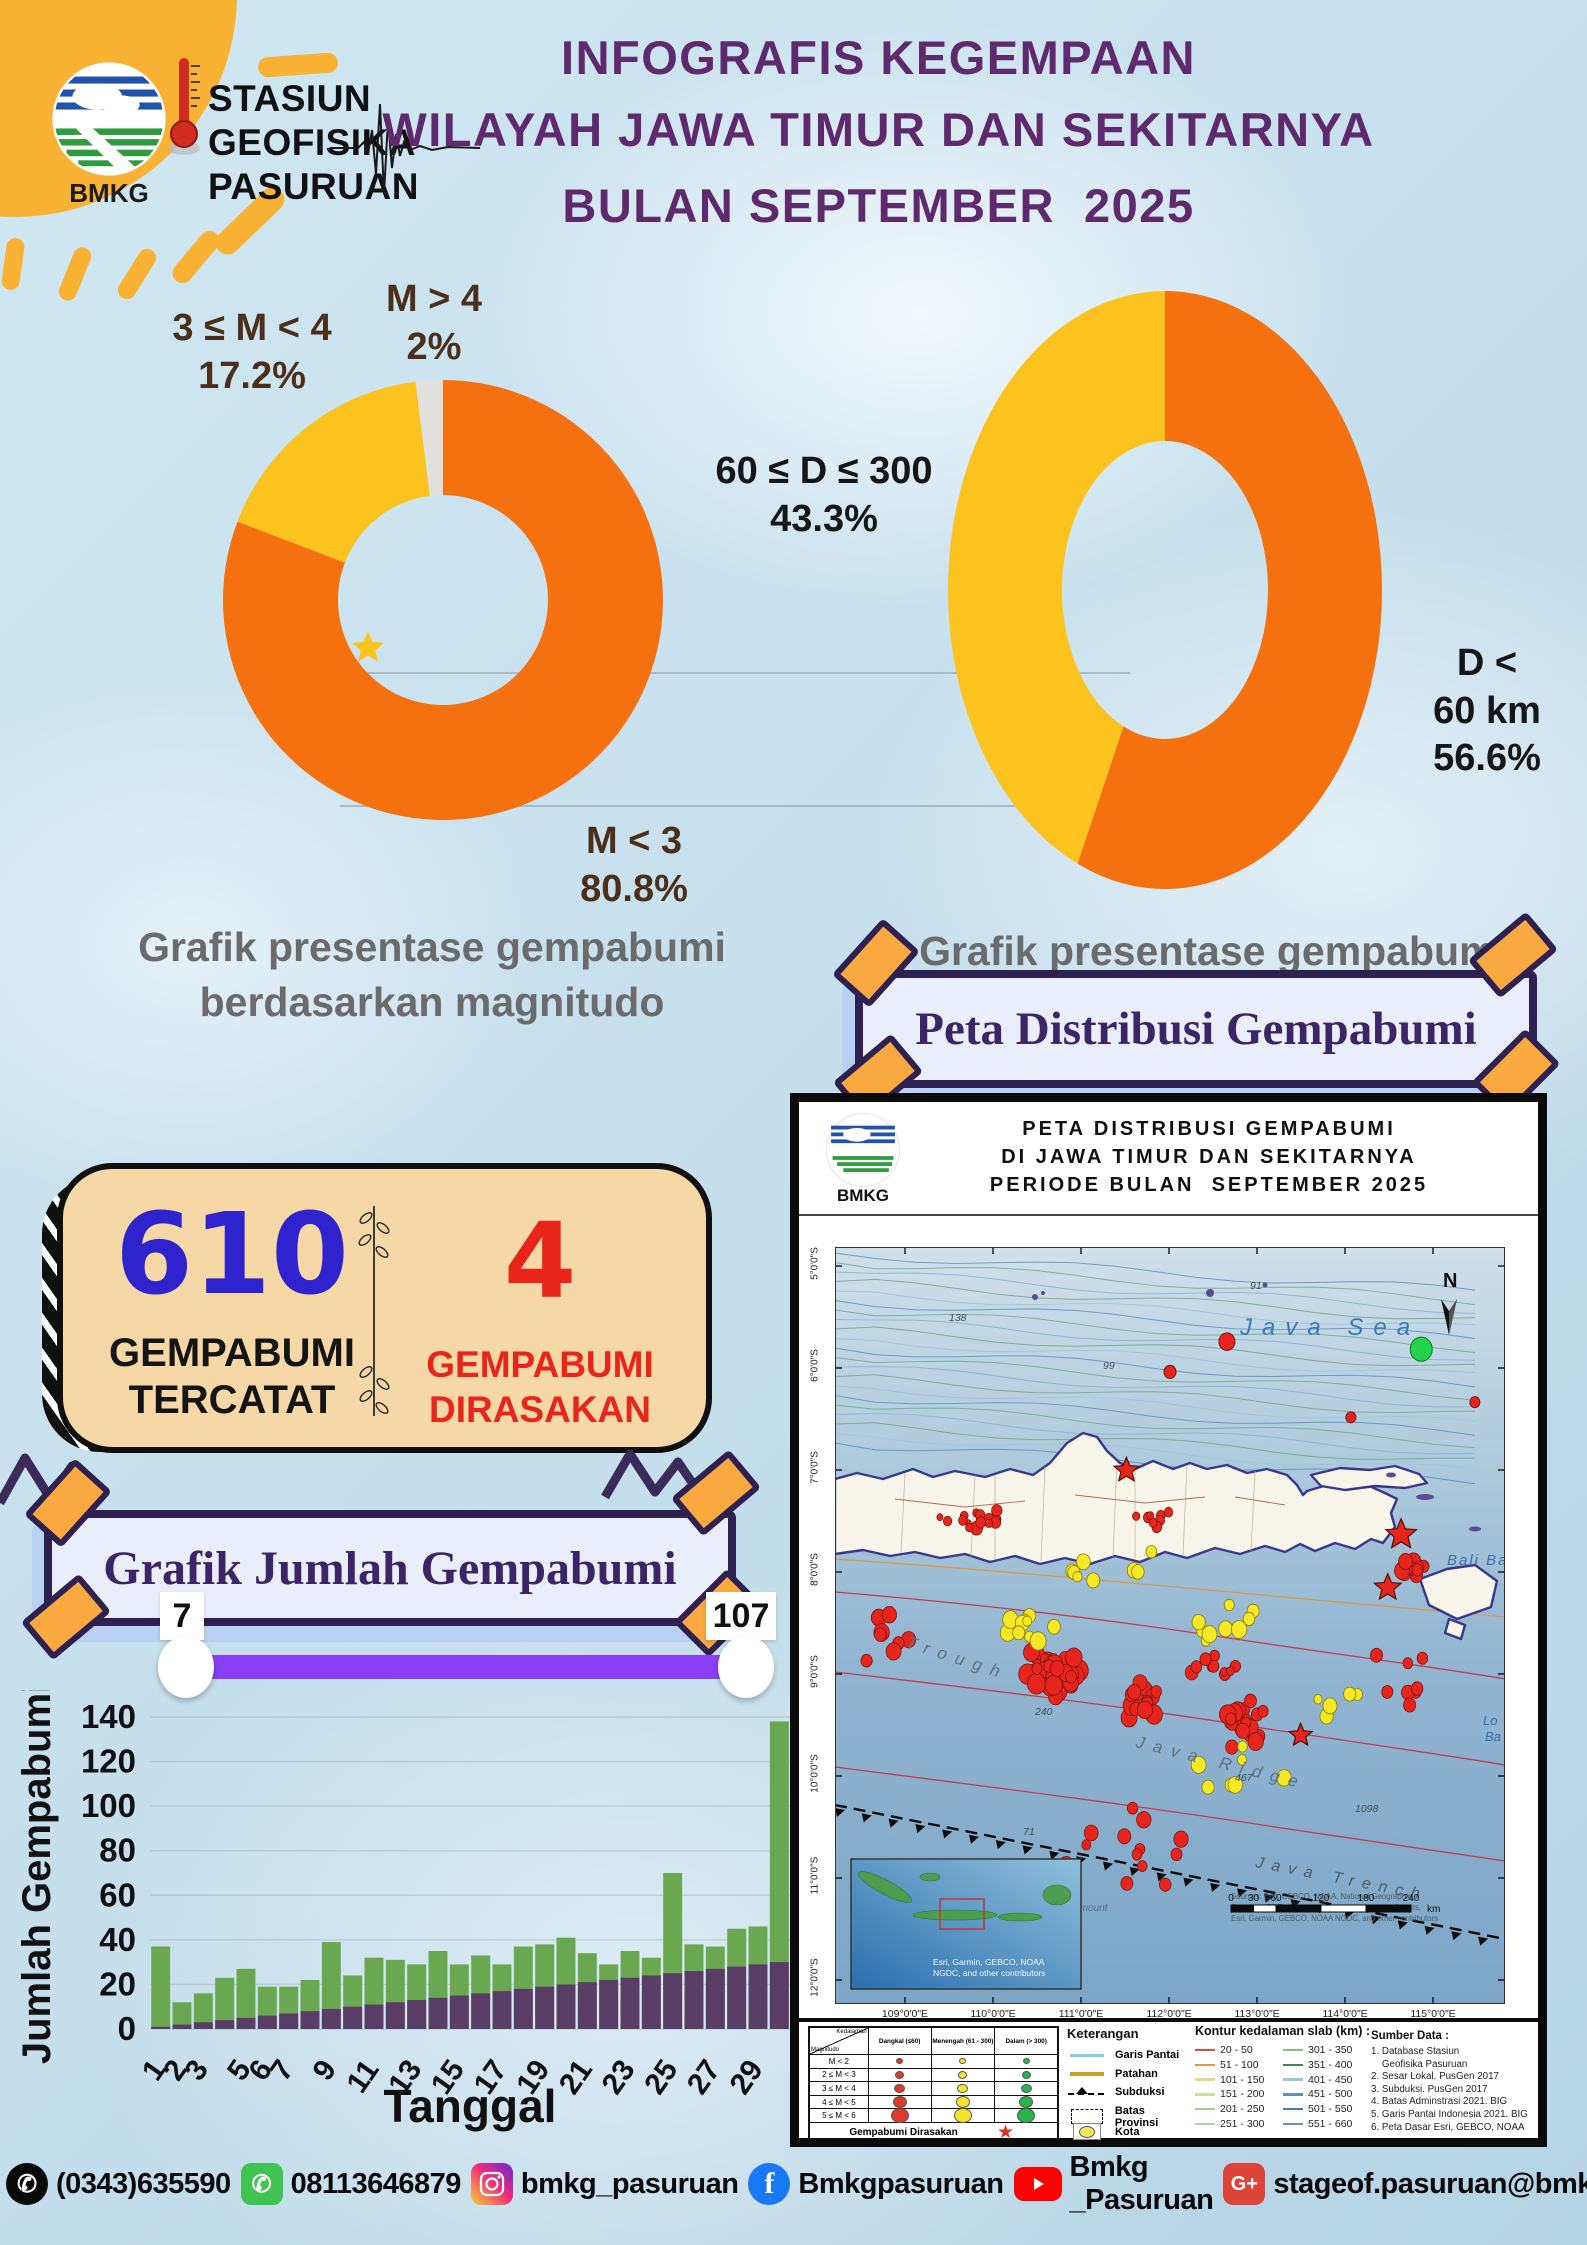  Describe the element at coordinates (108, 1805) in the screenshot. I see `svg-text: 100` at that location.